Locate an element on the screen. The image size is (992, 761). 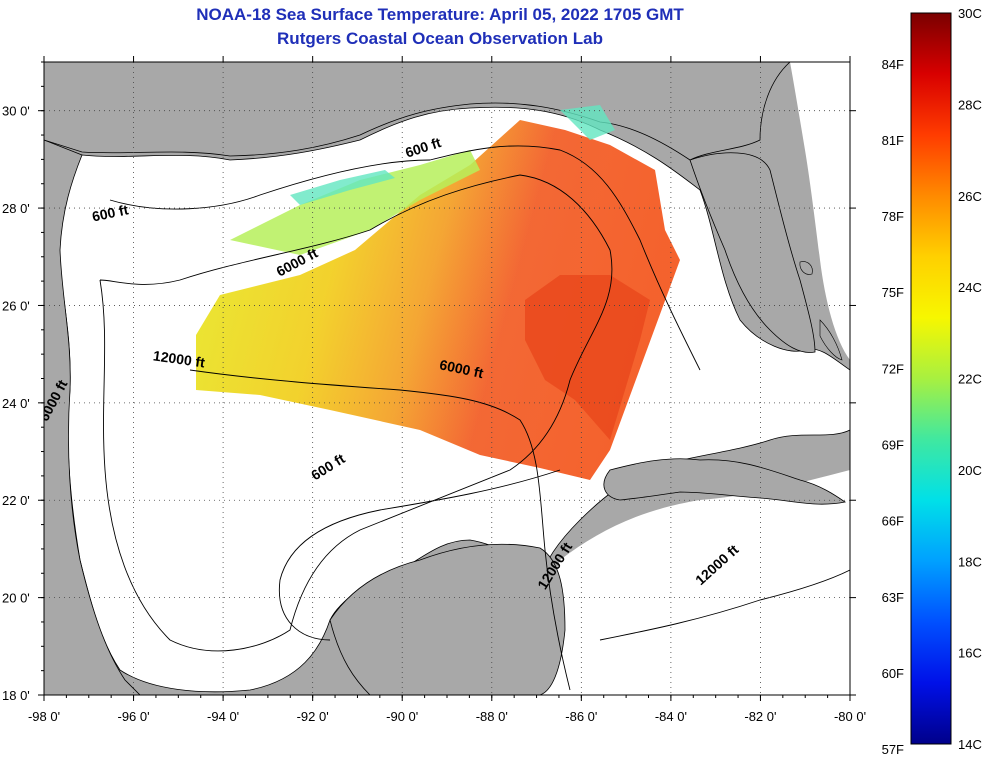
atlantic-water is located at coordinates (820, 211).